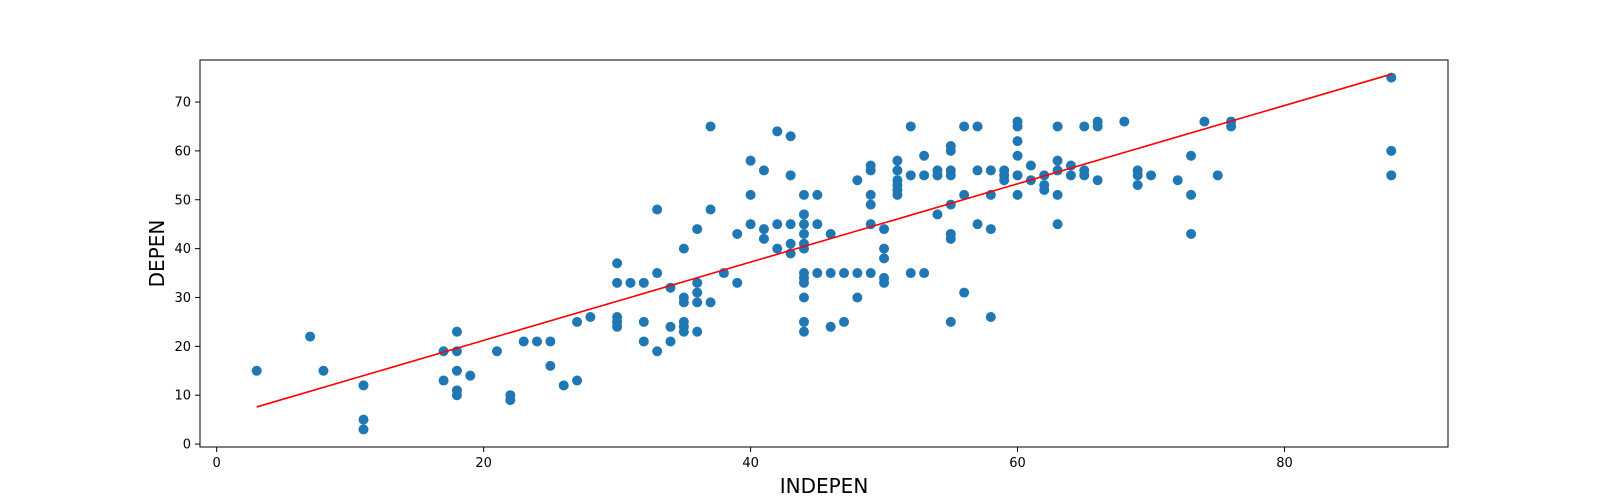 This screenshot has height=504, width=1600. I want to click on y-tick-label: 30, so click(182, 298).